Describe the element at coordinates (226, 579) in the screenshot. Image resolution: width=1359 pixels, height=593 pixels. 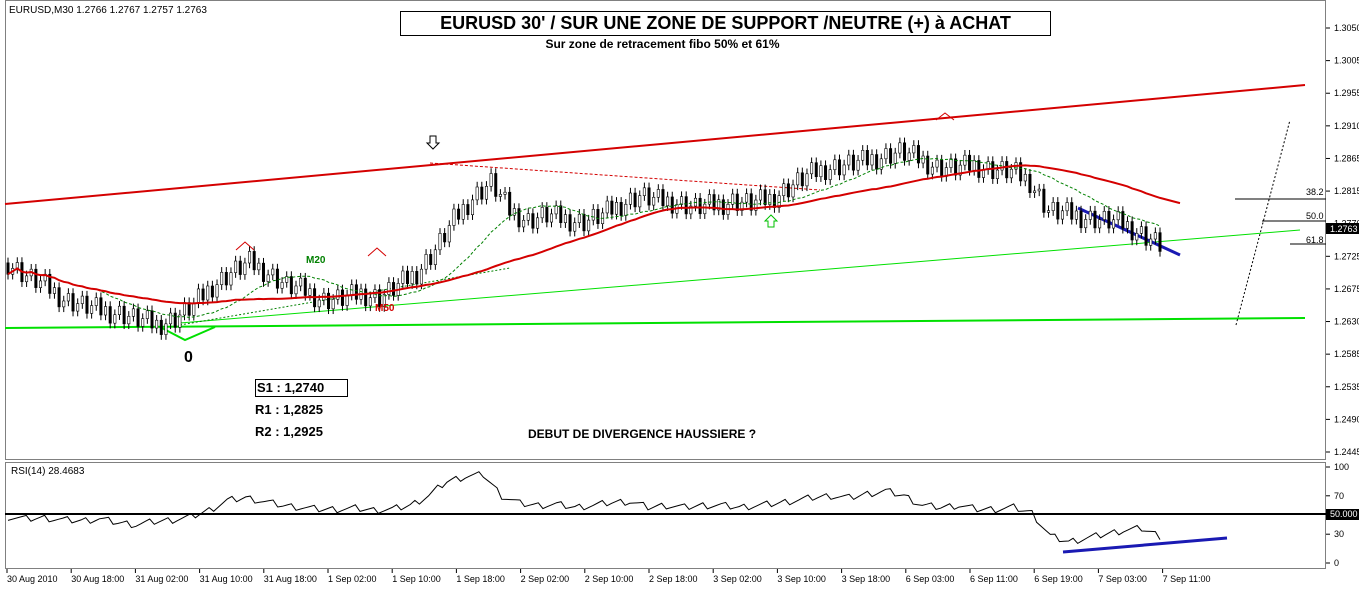
I see `time-tick-label: 31 Aug 10:00` at that location.